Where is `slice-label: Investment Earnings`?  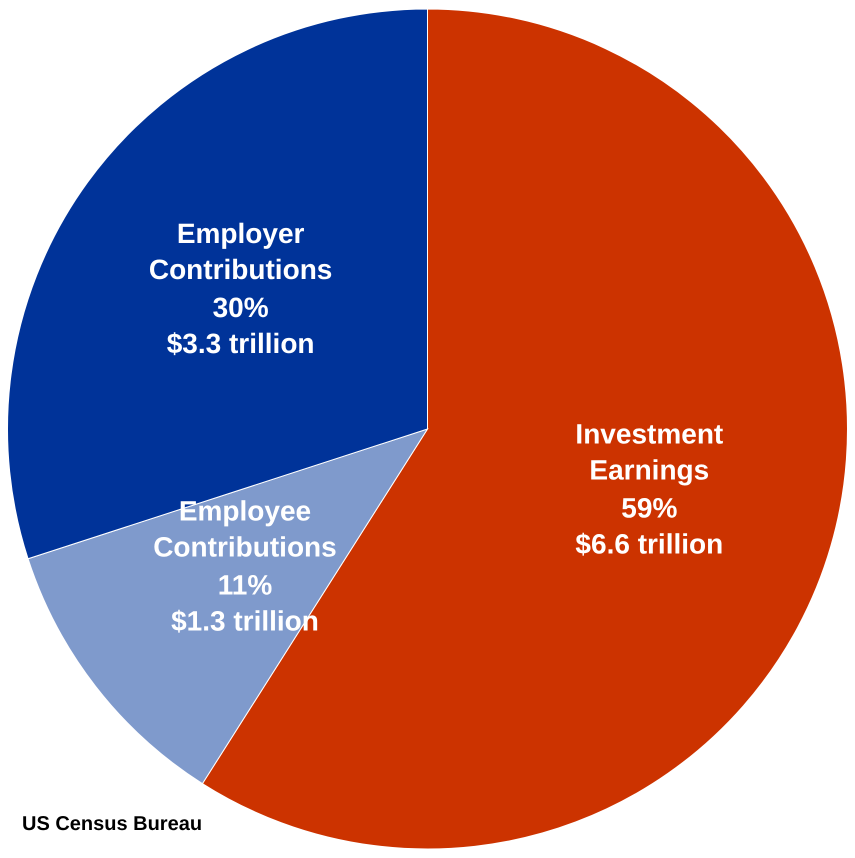 slice-label: Investment Earnings is located at coordinates (649, 452).